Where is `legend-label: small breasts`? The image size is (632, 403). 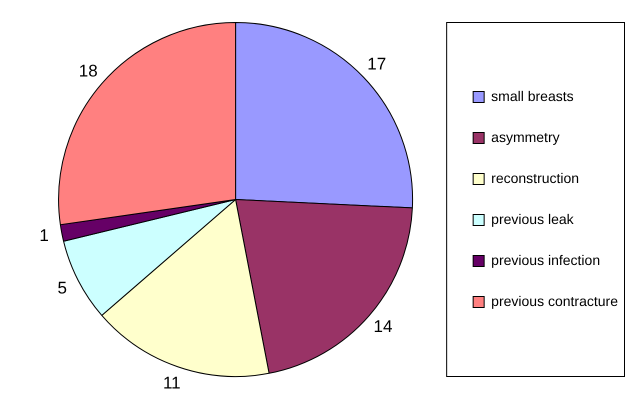
legend-label: small breasts is located at coordinates (532, 96).